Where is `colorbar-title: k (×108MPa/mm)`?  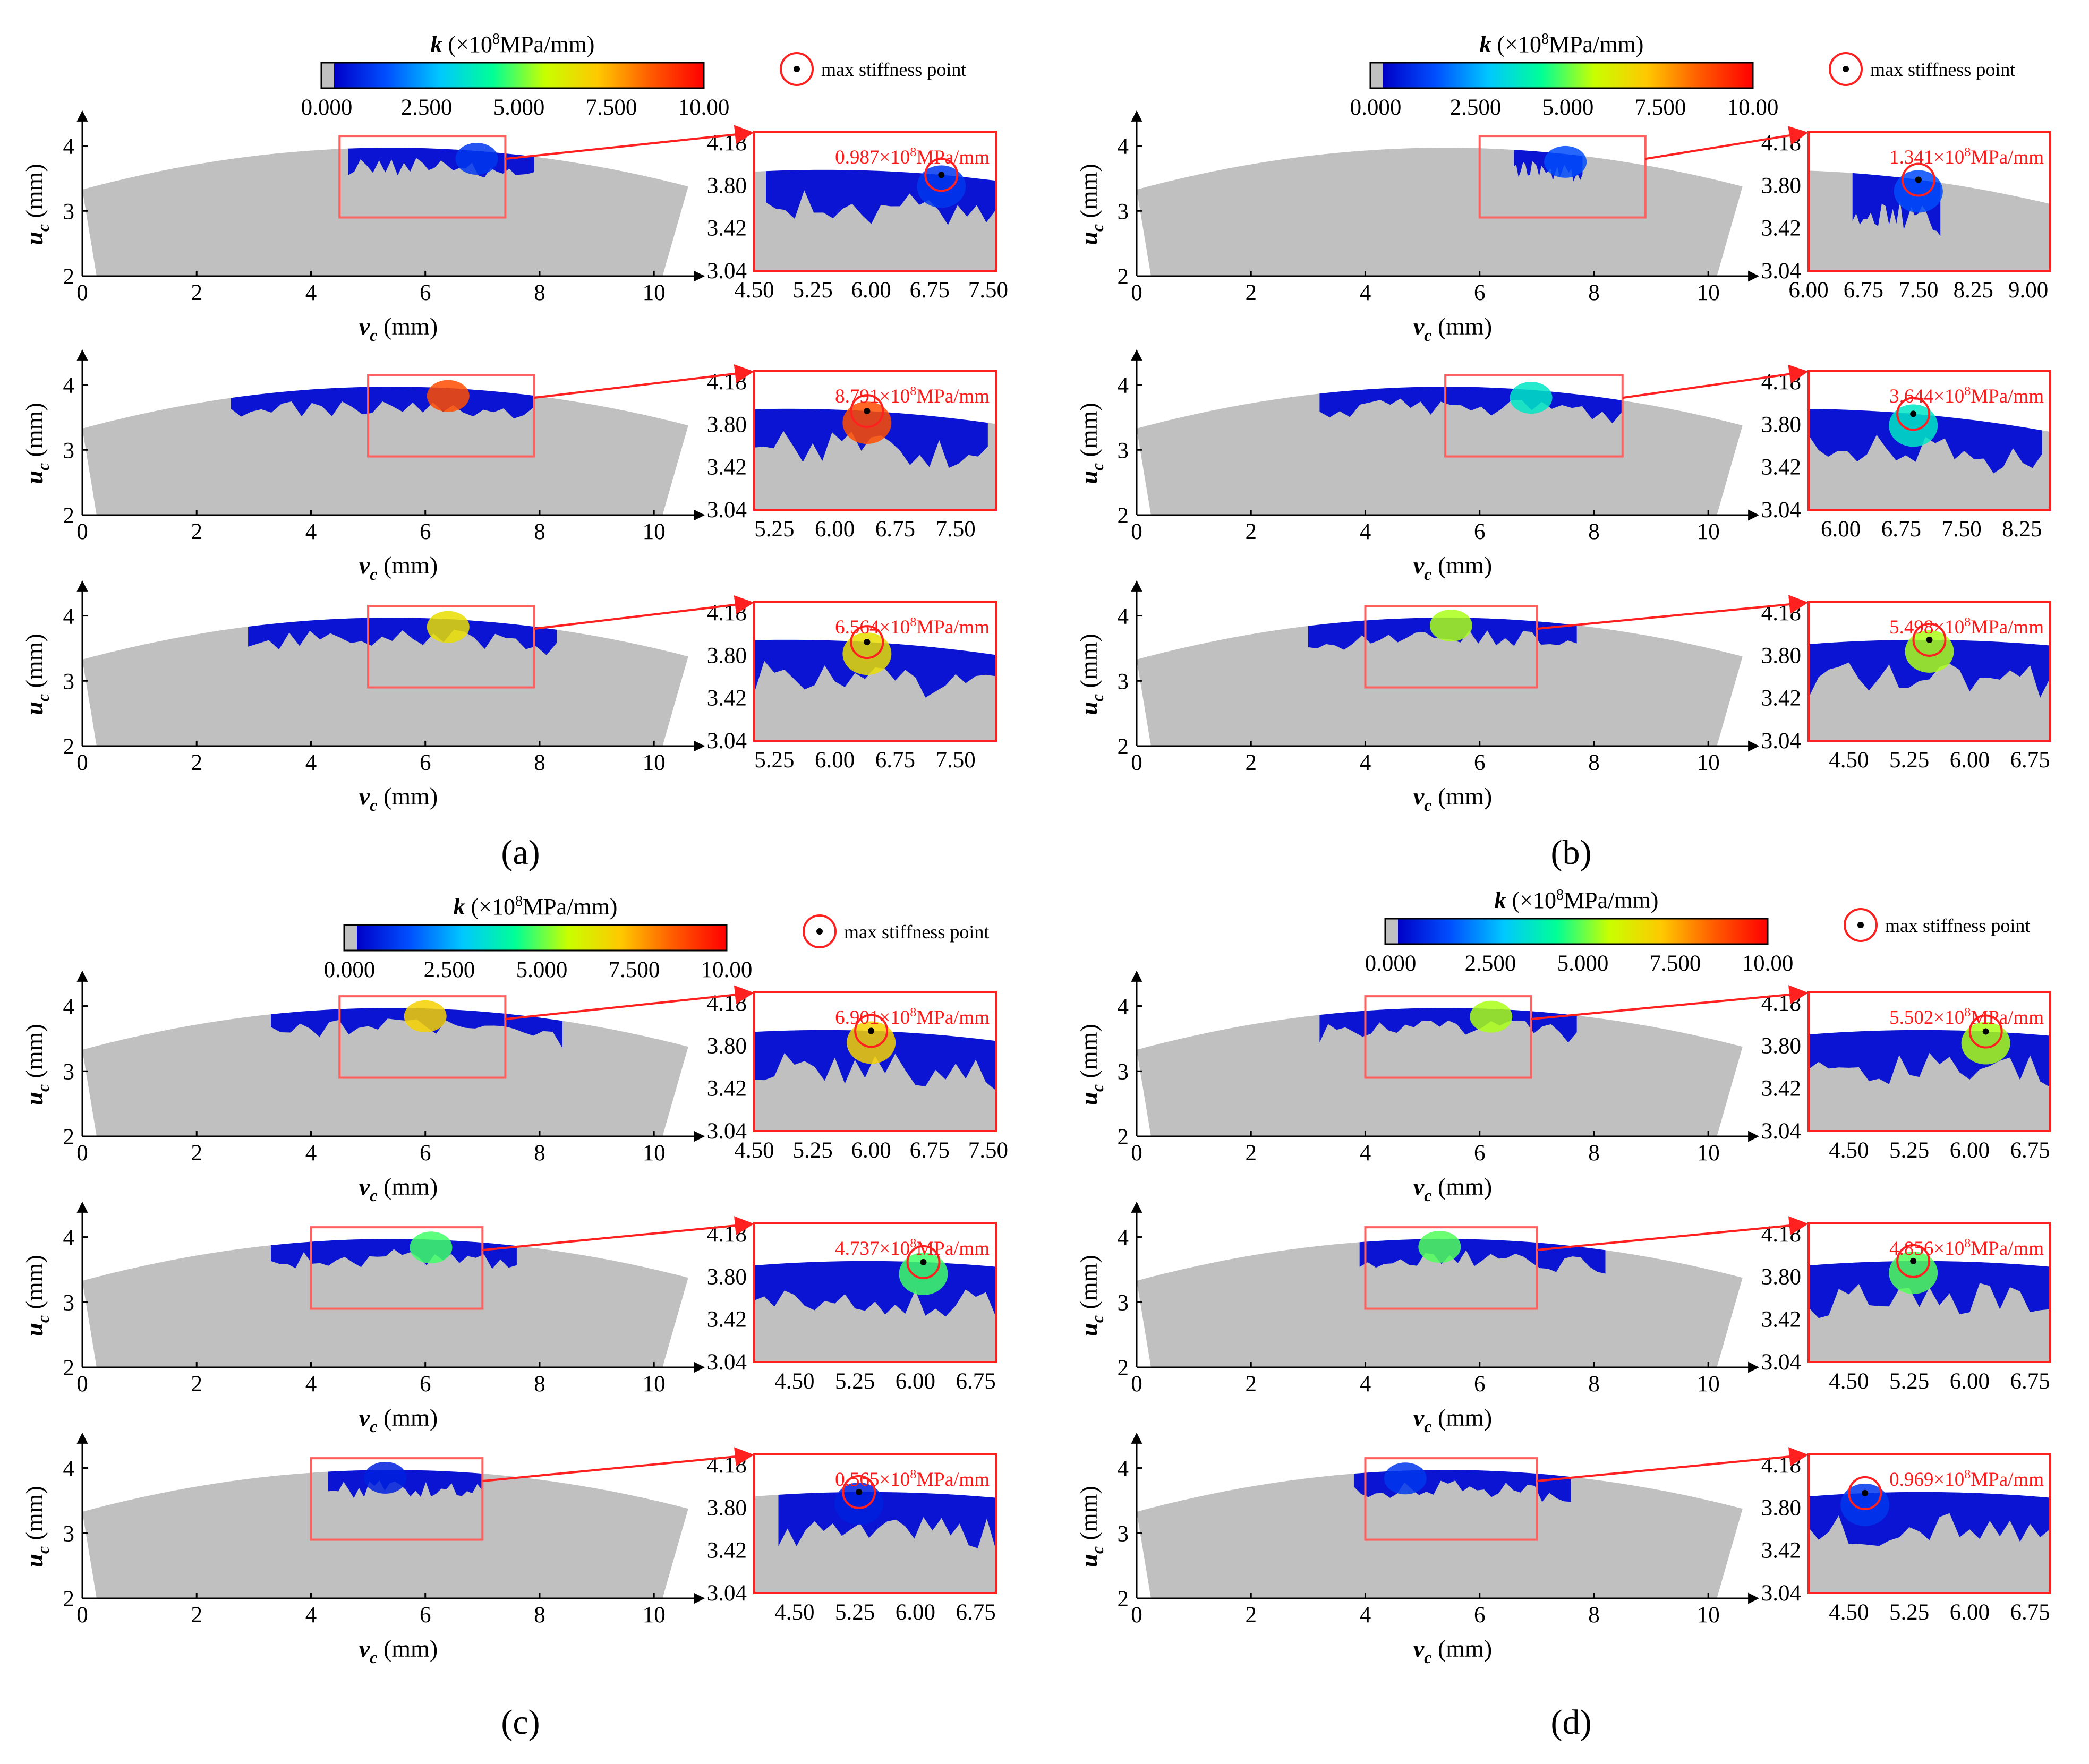
colorbar-title: k (×108MPa/mm) is located at coordinates (1577, 900).